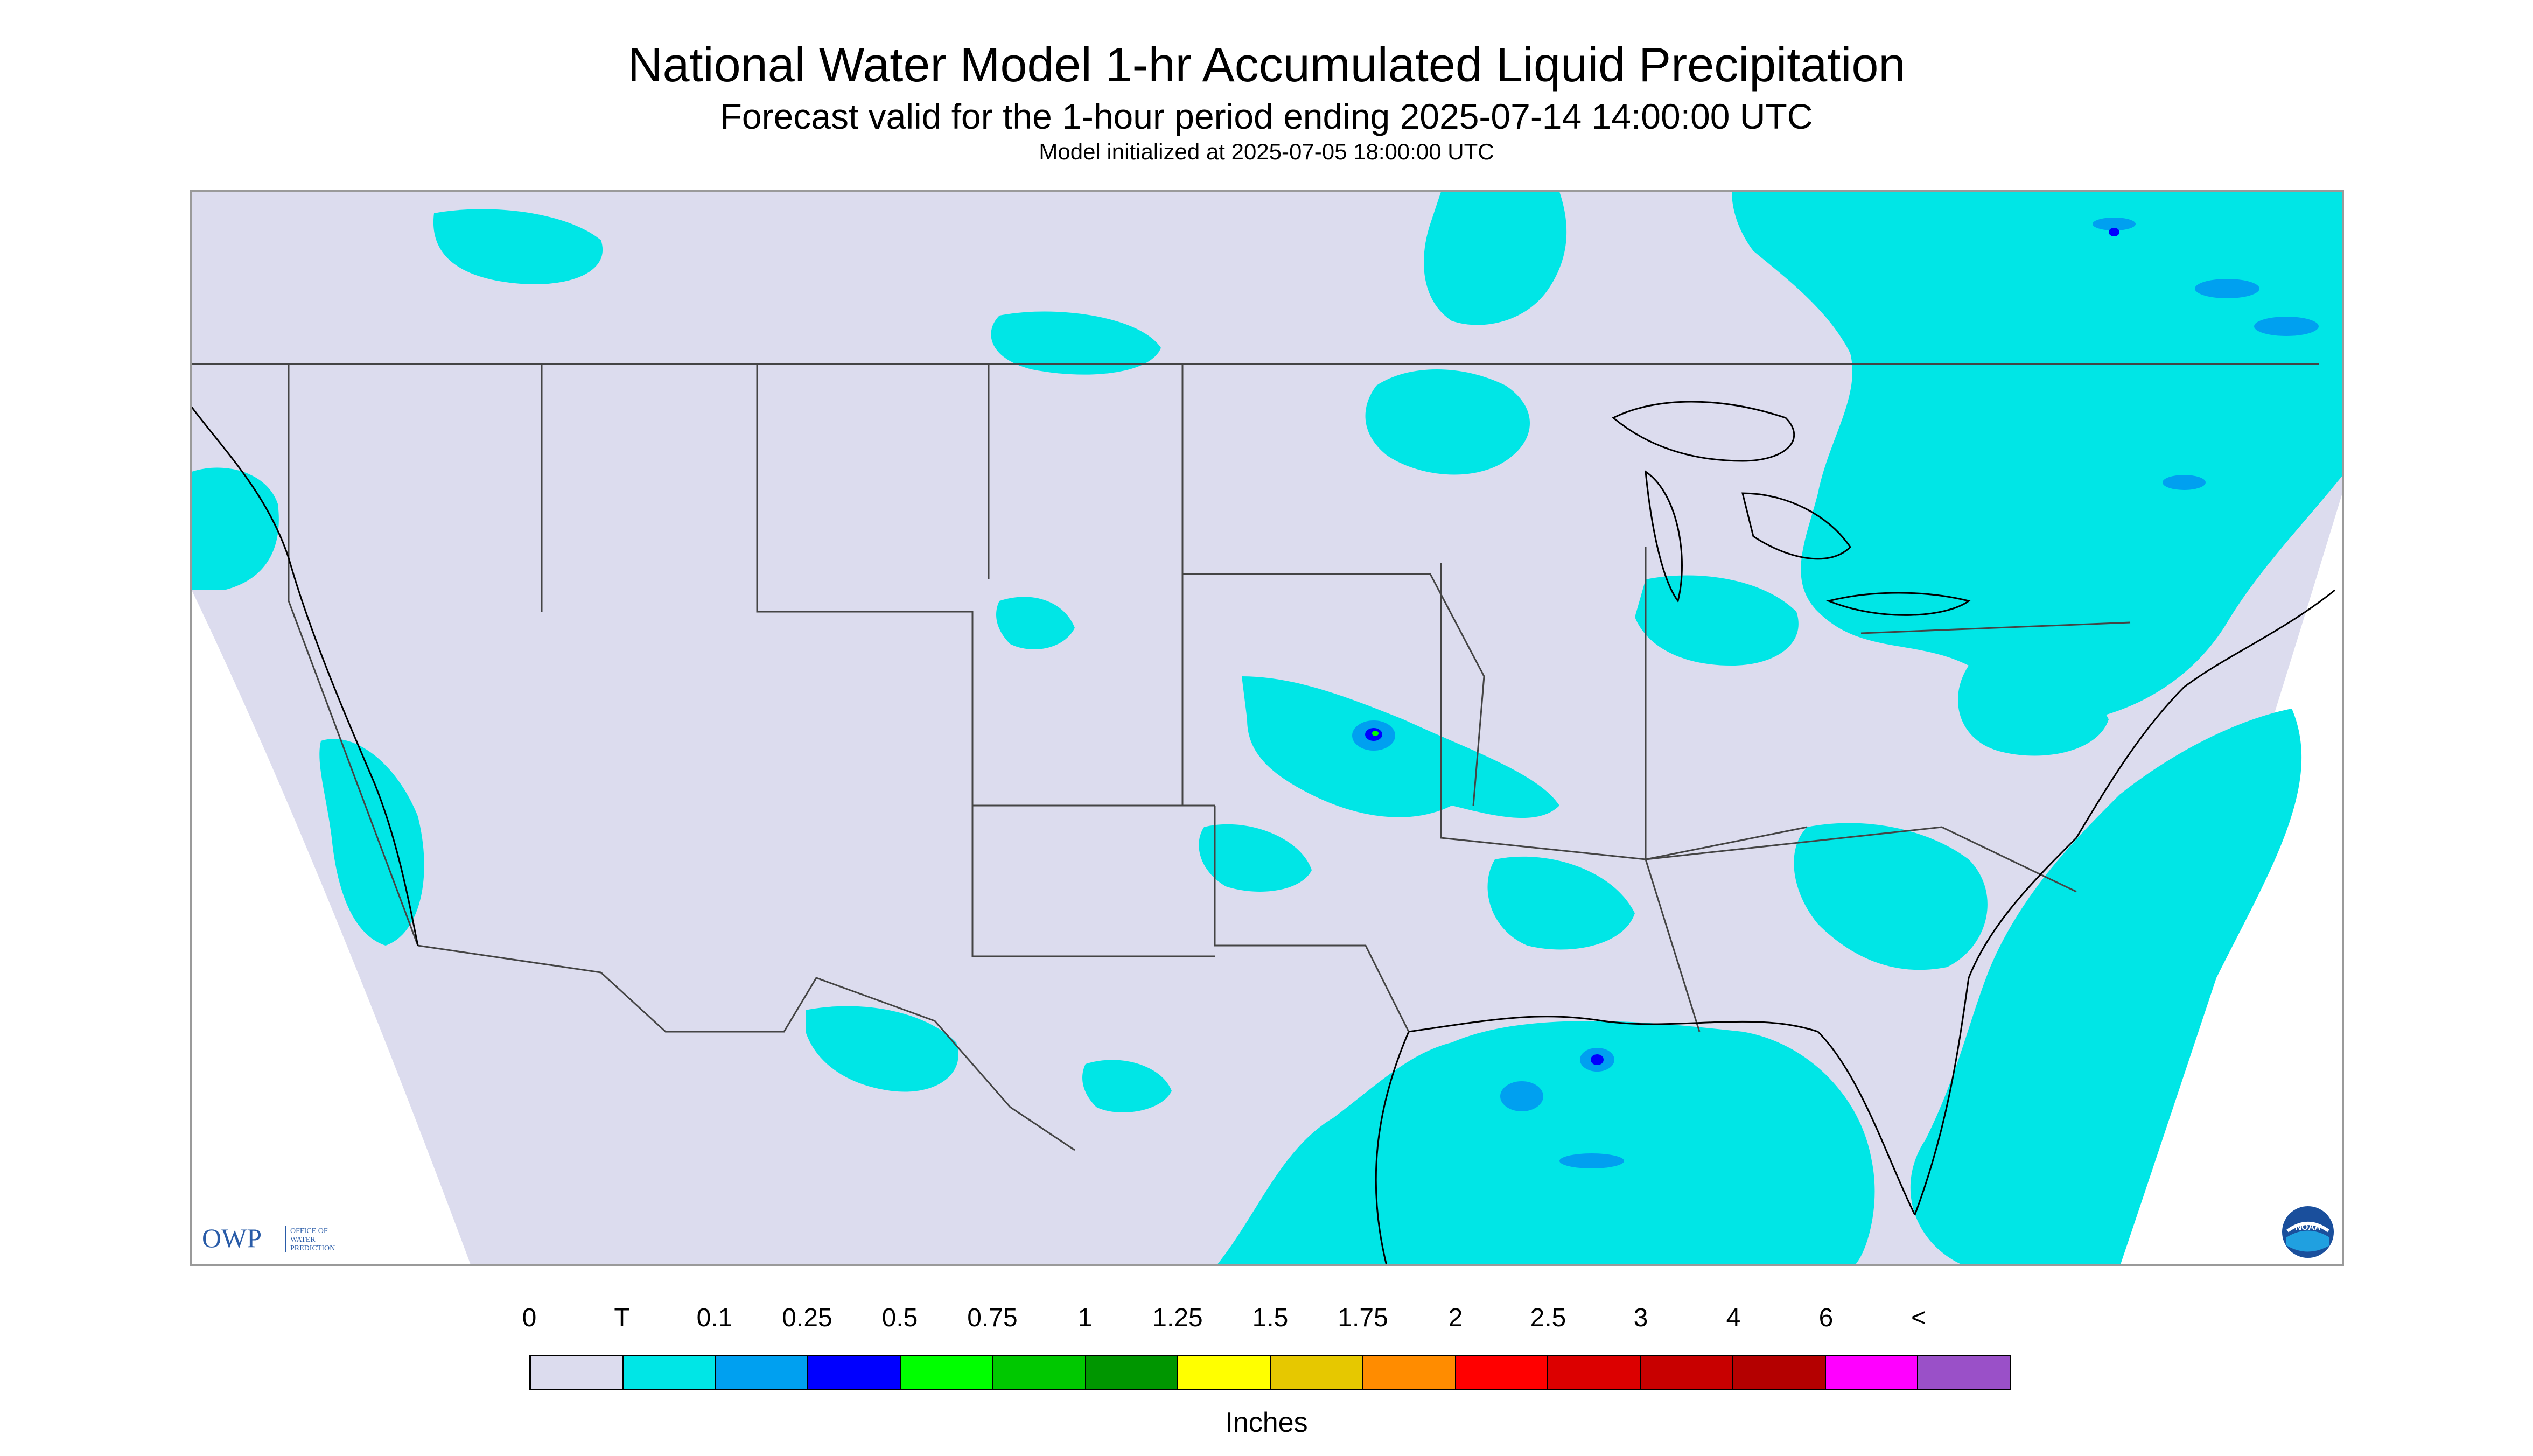 The image size is (2533, 1456). What do you see at coordinates (1734, 1318) in the screenshot?
I see `legend-tick-label: 4` at bounding box center [1734, 1318].